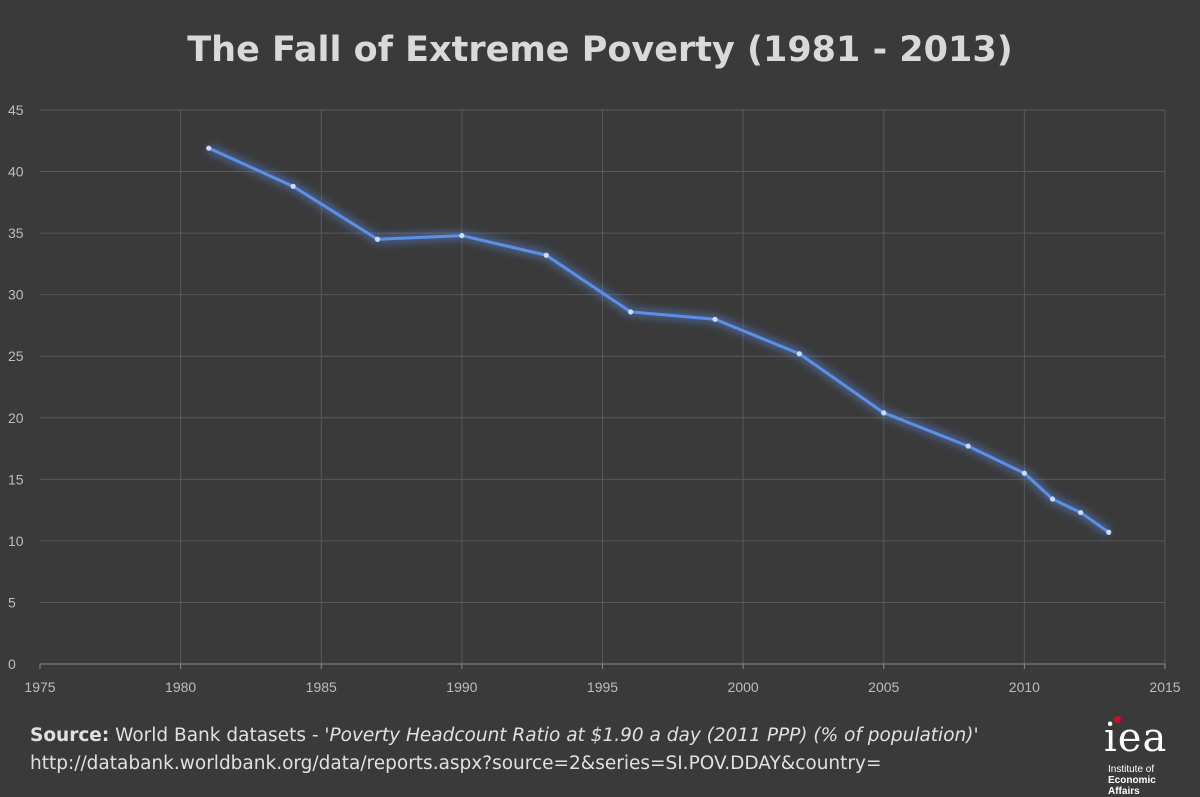  What do you see at coordinates (1117, 719) in the screenshot?
I see `logo-dot` at bounding box center [1117, 719].